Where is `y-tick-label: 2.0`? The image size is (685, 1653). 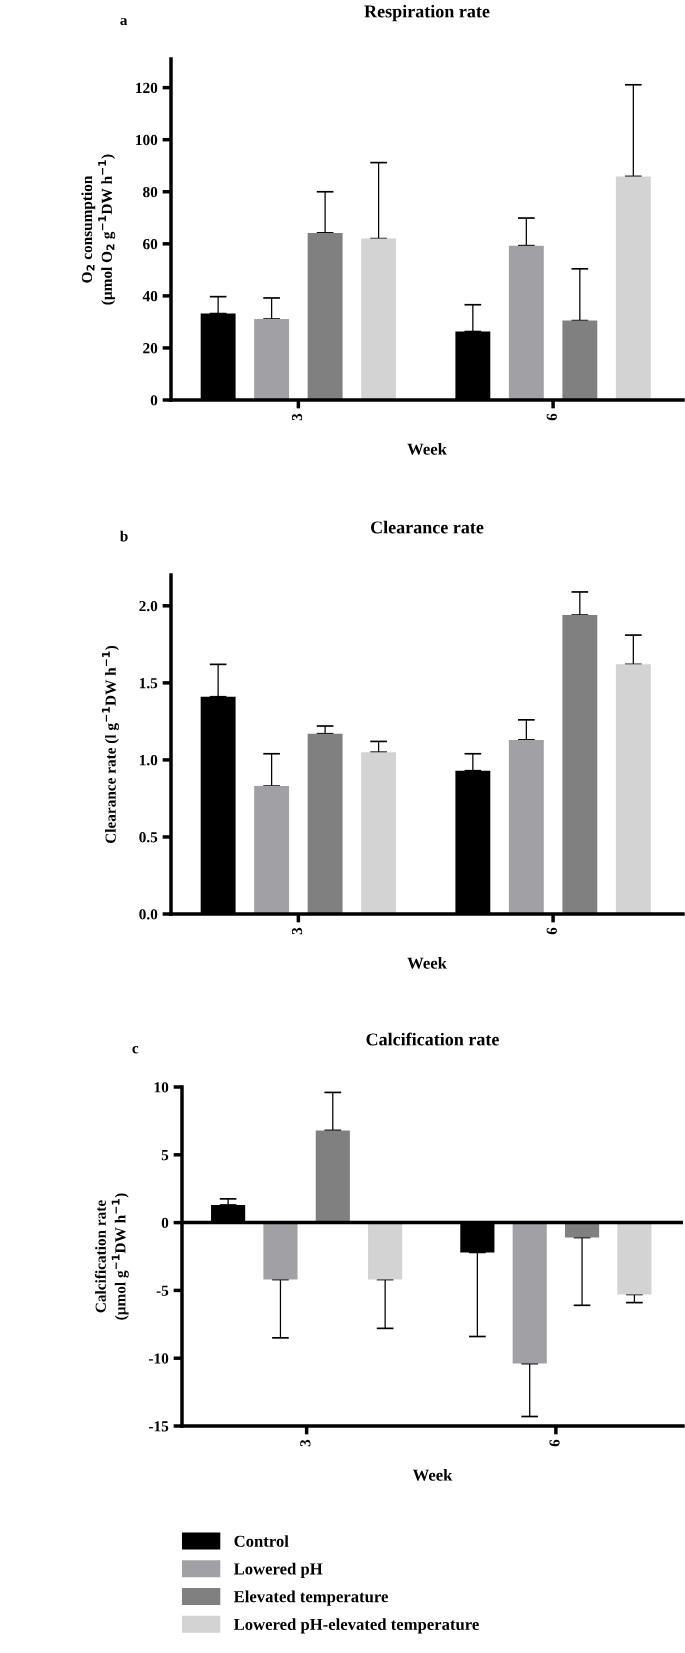 y-tick-label: 2.0 is located at coordinates (148, 606).